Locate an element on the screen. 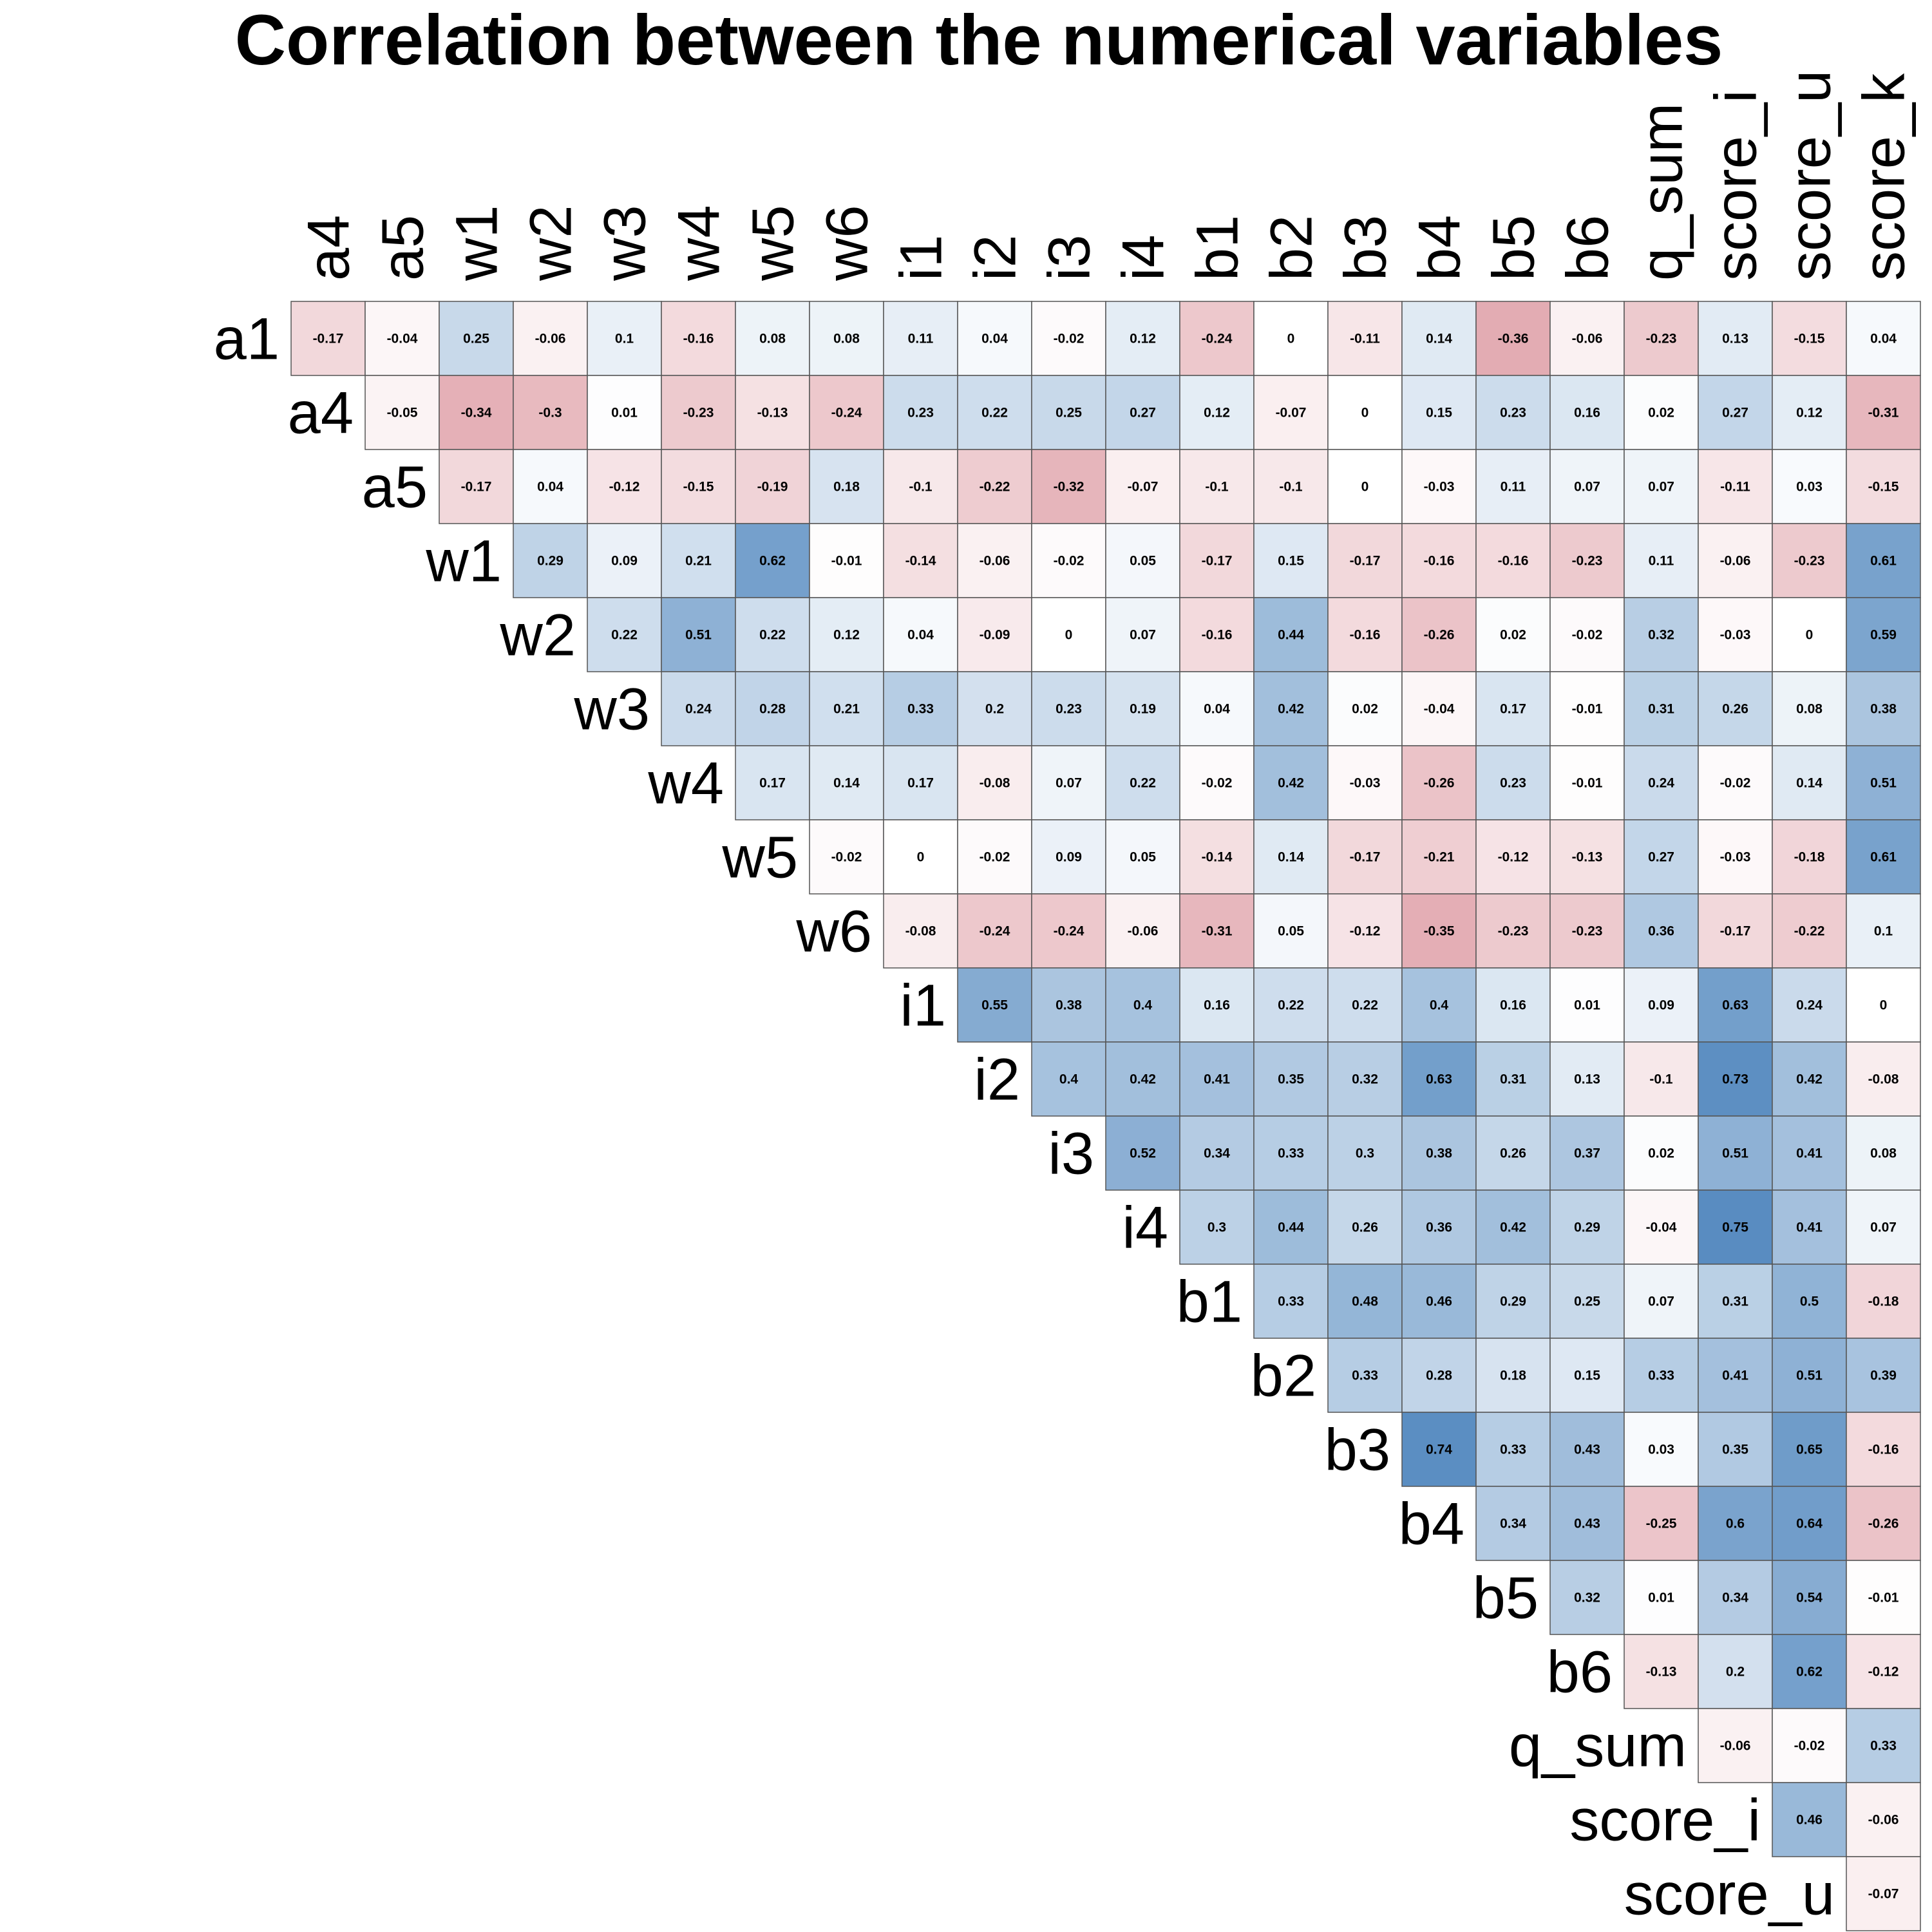  heatmap-cell-a5-w3 is located at coordinates (624, 486).